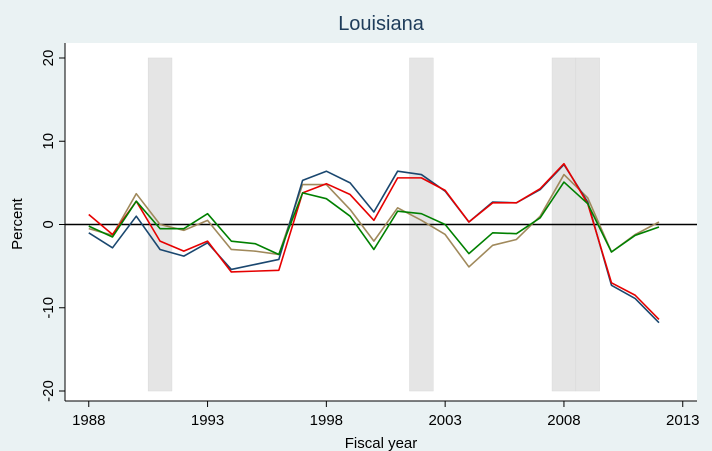 This screenshot has height=451, width=712. Describe the element at coordinates (326, 420) in the screenshot. I see `x-tick-label: 1998` at that location.